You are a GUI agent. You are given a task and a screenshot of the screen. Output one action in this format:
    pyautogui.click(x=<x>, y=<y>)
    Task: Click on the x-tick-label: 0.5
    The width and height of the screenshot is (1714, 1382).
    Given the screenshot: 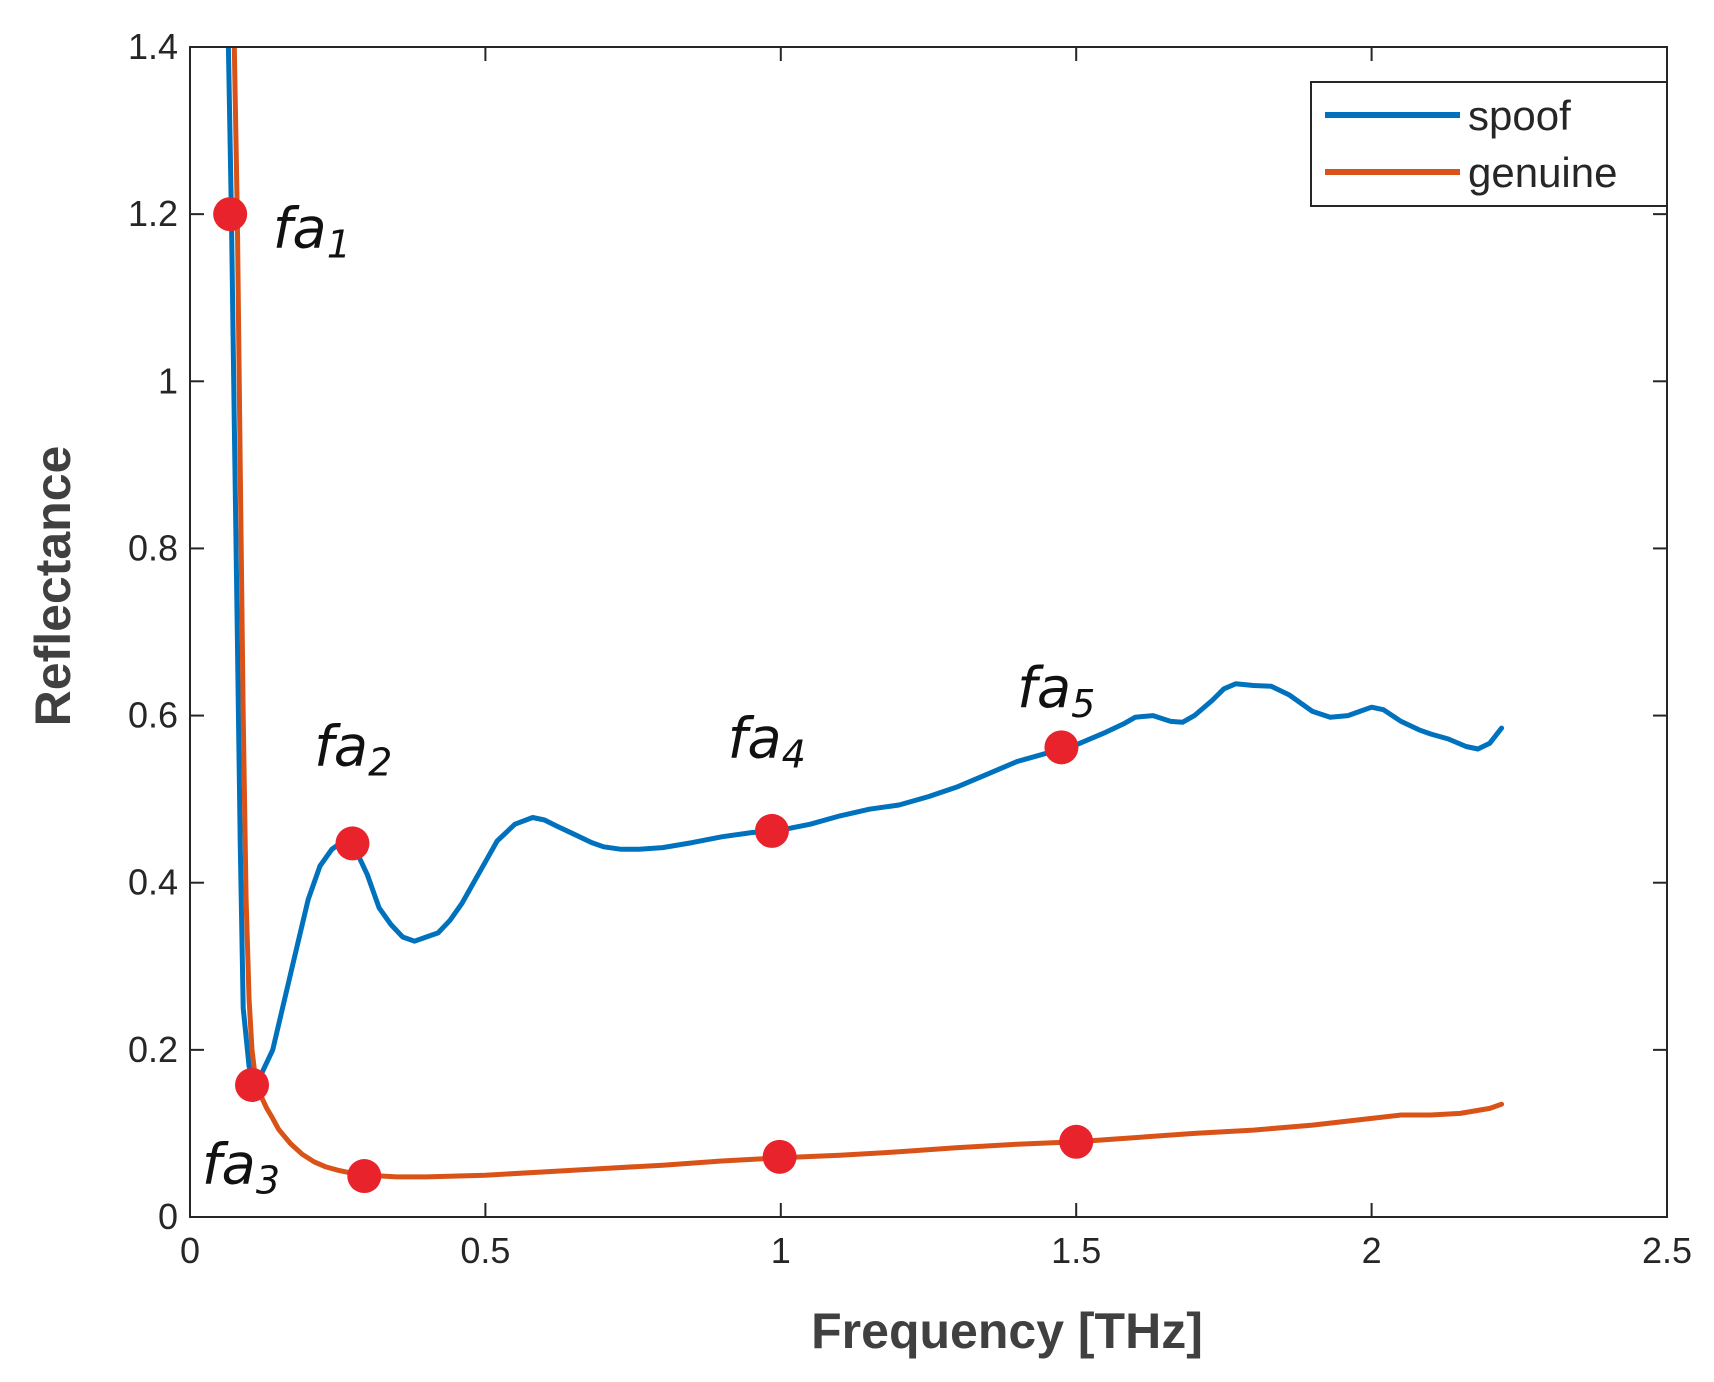 What is the action you would take?
    pyautogui.click(x=485, y=1250)
    